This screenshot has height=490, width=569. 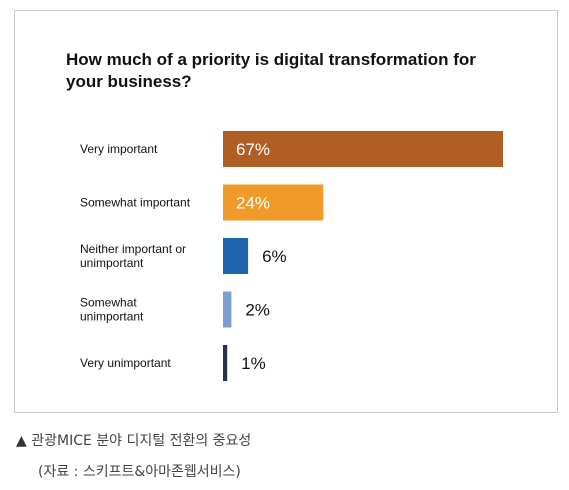 I want to click on value-label: 24%, so click(x=253, y=203).